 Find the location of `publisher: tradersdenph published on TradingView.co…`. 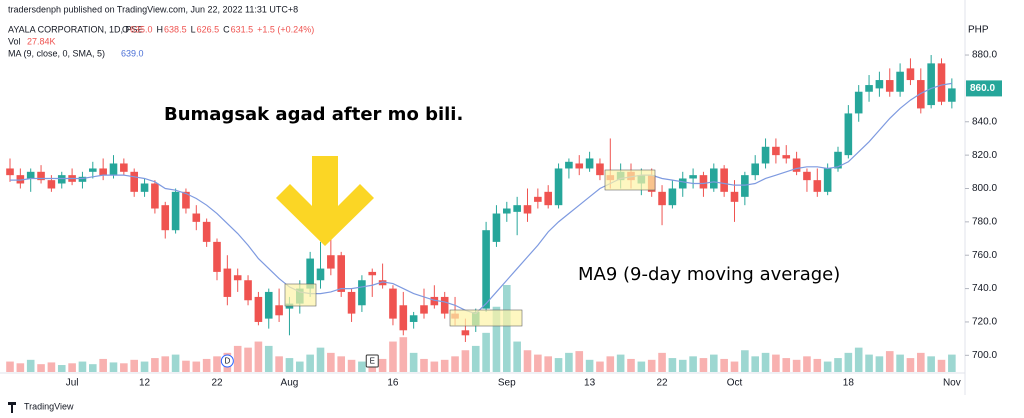

publisher: tradersdenph published on TradingView.co… is located at coordinates (153, 9).